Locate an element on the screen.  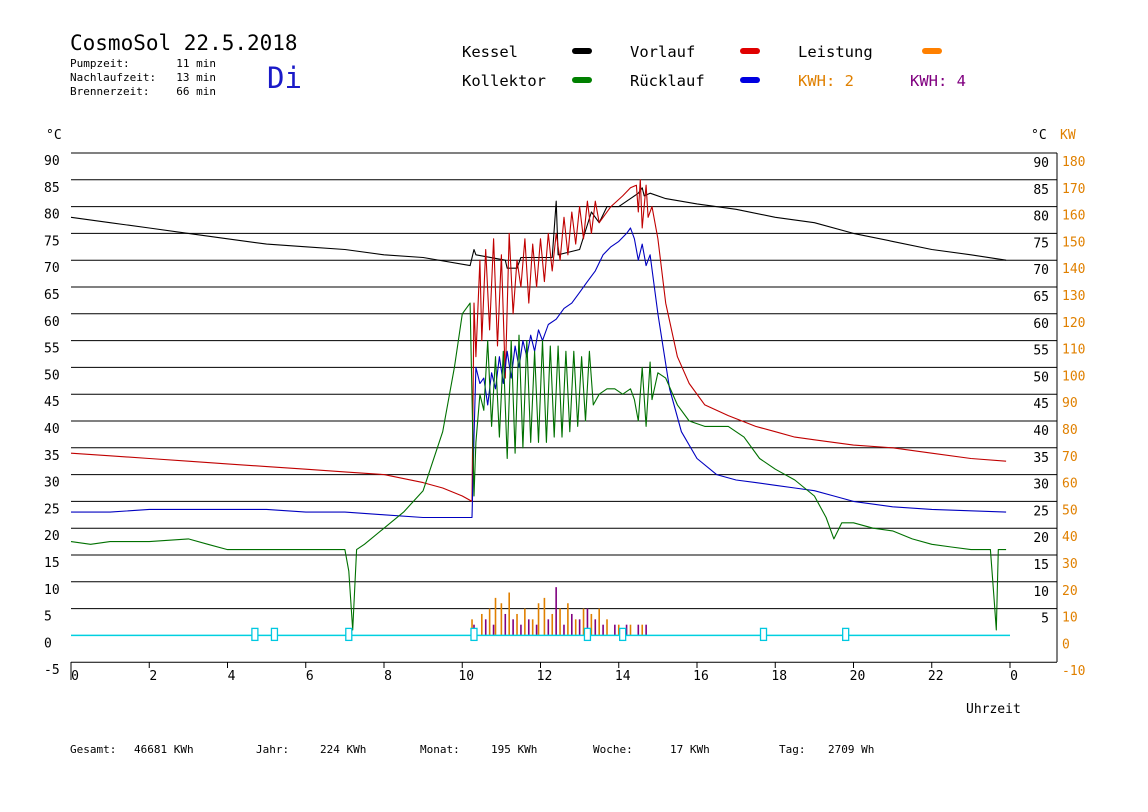
weekday-label: Di is located at coordinates (284, 78).